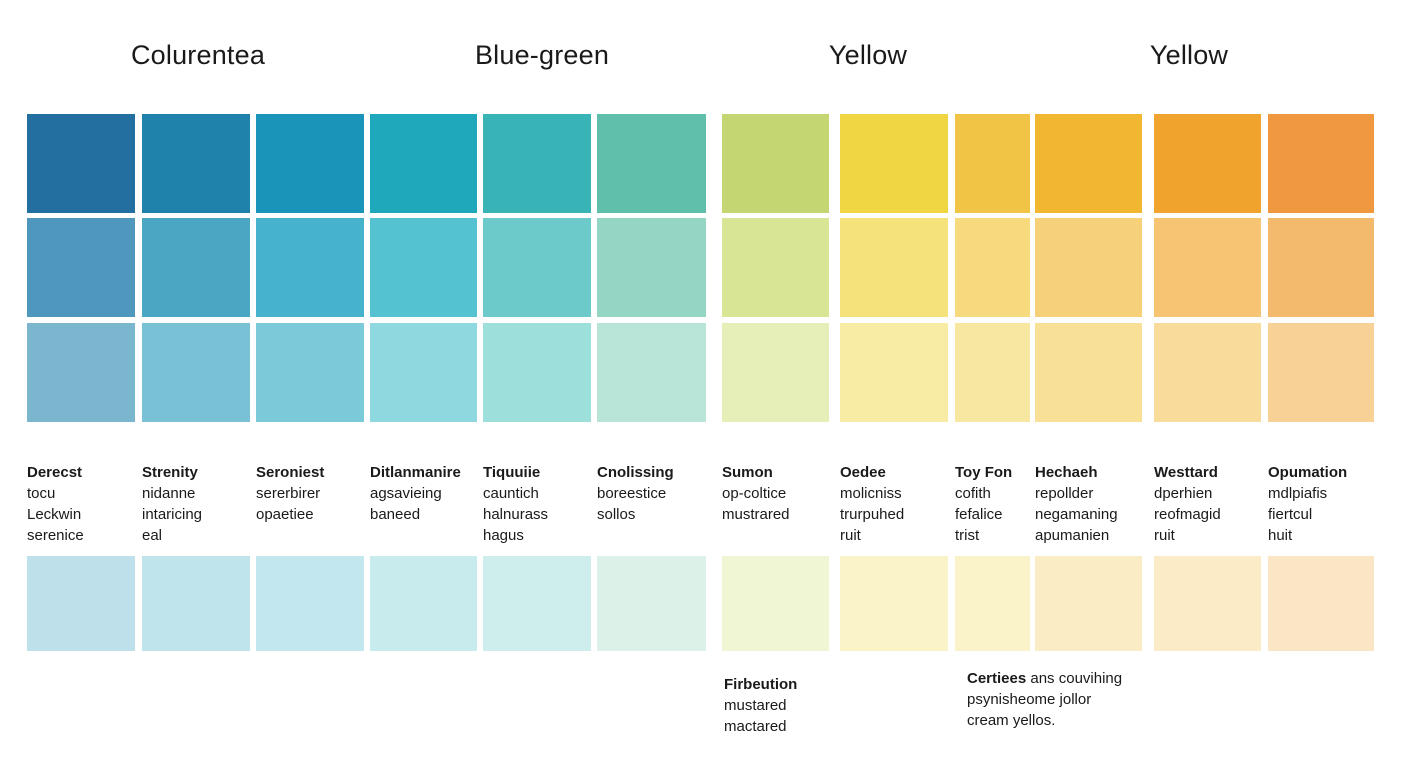 The height and width of the screenshot is (768, 1408). What do you see at coordinates (1186, 472) in the screenshot?
I see `swatch-label-title: Westtard` at bounding box center [1186, 472].